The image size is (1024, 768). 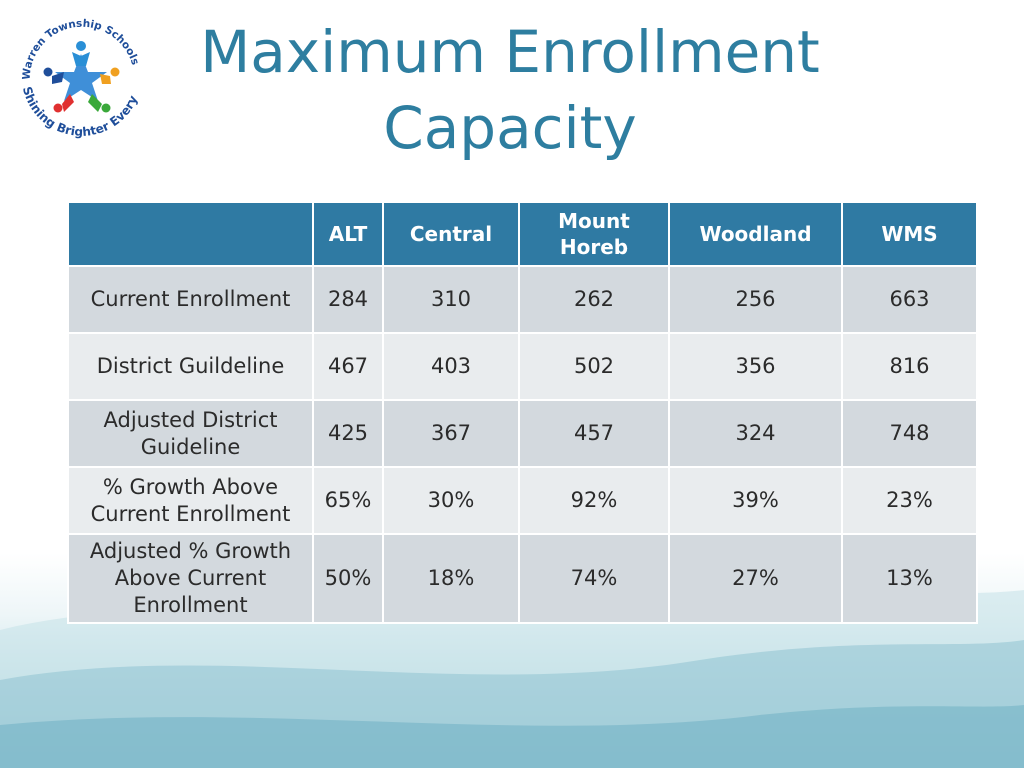 I want to click on cell-value: 502, so click(x=594, y=366).